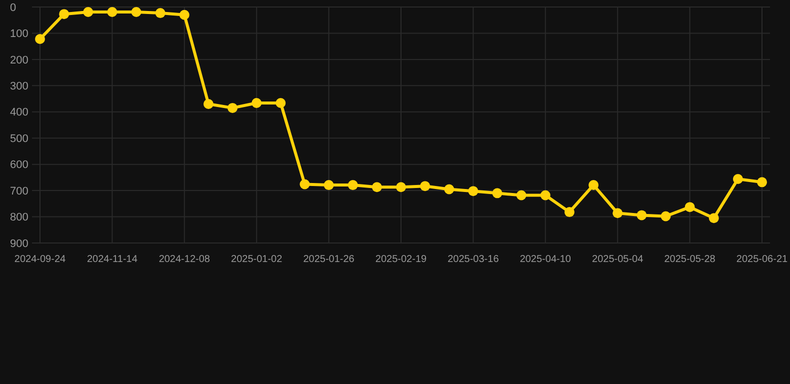 The height and width of the screenshot is (384, 790). What do you see at coordinates (762, 259) in the screenshot?
I see `x-tick-label: 2025-06-21` at bounding box center [762, 259].